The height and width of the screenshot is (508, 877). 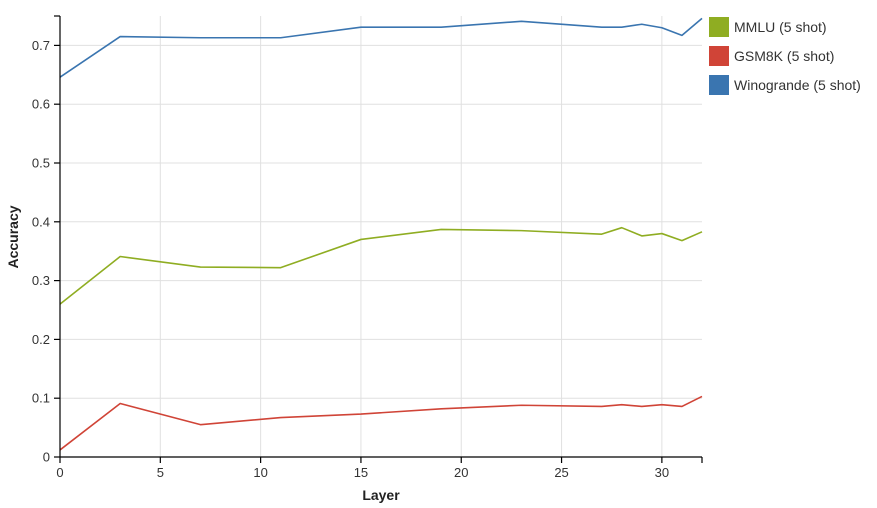 I want to click on y-tick-label: 0, so click(x=46, y=457).